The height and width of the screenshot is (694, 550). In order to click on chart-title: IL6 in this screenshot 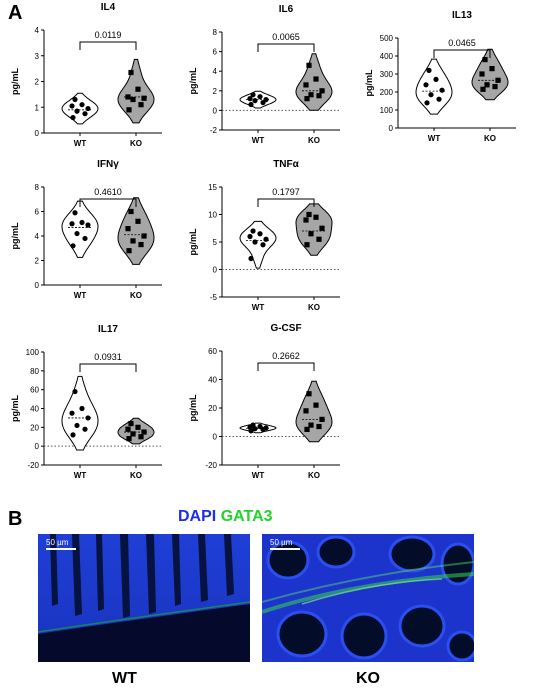, I will do `click(286, 9)`.